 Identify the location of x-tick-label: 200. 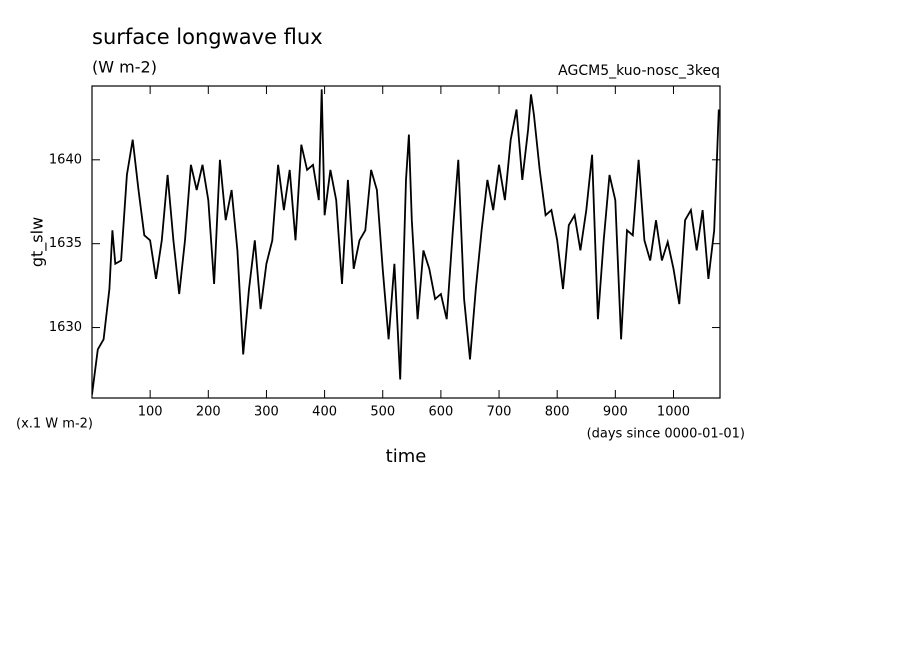
(208, 412).